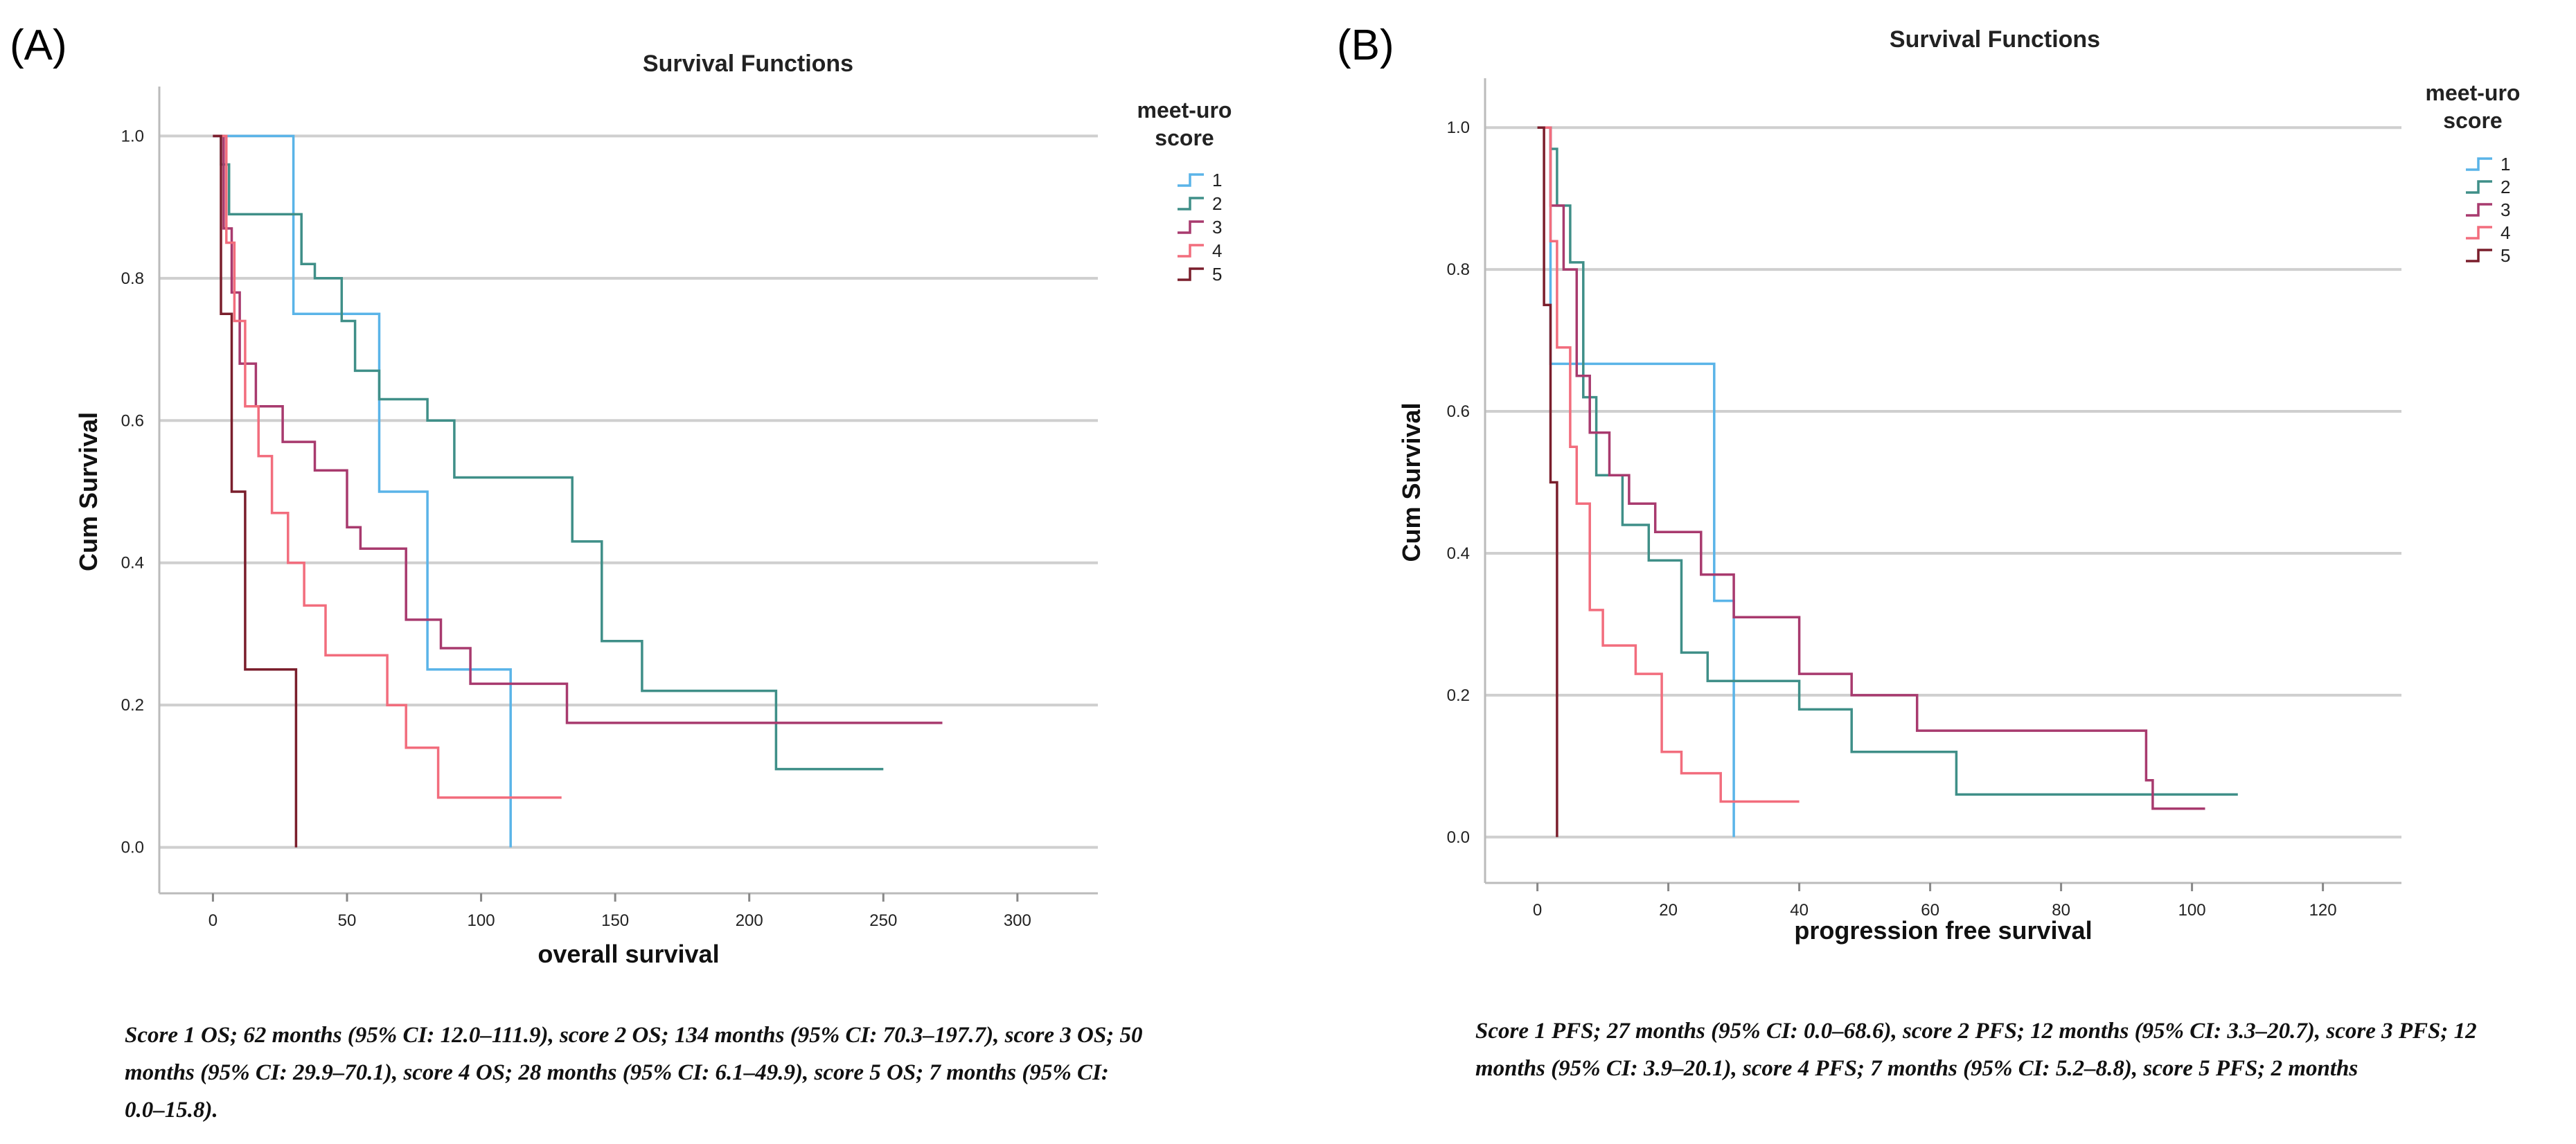 The image size is (2576, 1144). Describe the element at coordinates (1365, 45) in the screenshot. I see `panel-b-label: (B)` at that location.